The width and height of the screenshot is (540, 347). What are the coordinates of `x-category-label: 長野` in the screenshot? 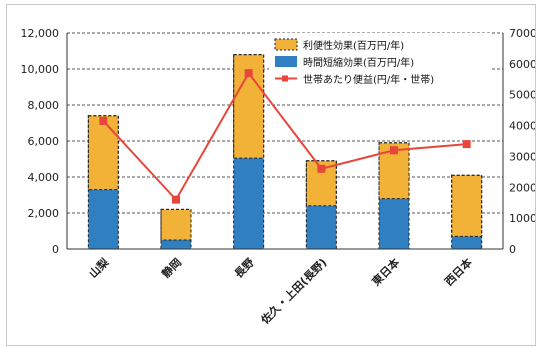 It's located at (244, 268).